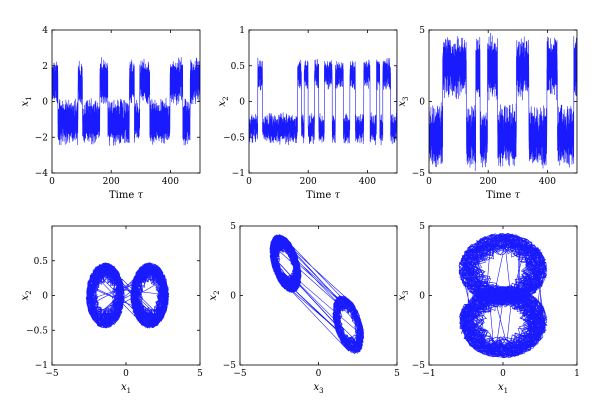 The width and height of the screenshot is (600, 412). Describe the element at coordinates (41, 138) in the screenshot. I see `y-tick-label: −2` at that location.